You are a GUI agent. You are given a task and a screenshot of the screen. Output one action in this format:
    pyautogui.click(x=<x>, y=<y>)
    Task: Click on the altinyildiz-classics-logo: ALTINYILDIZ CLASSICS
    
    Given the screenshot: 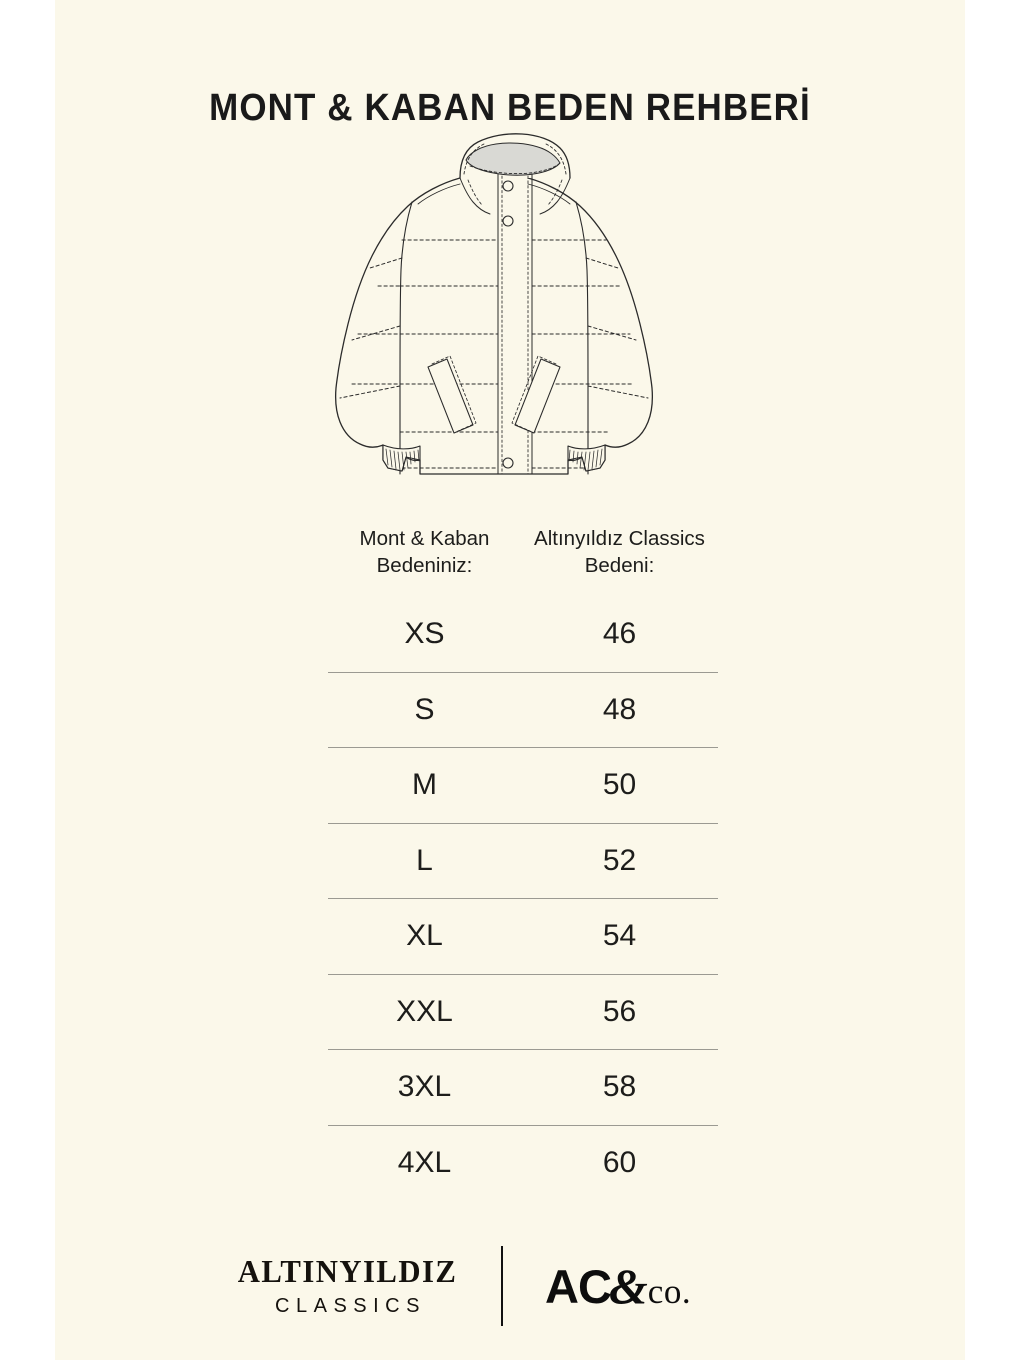 What is the action you would take?
    pyautogui.click(x=350, y=1285)
    